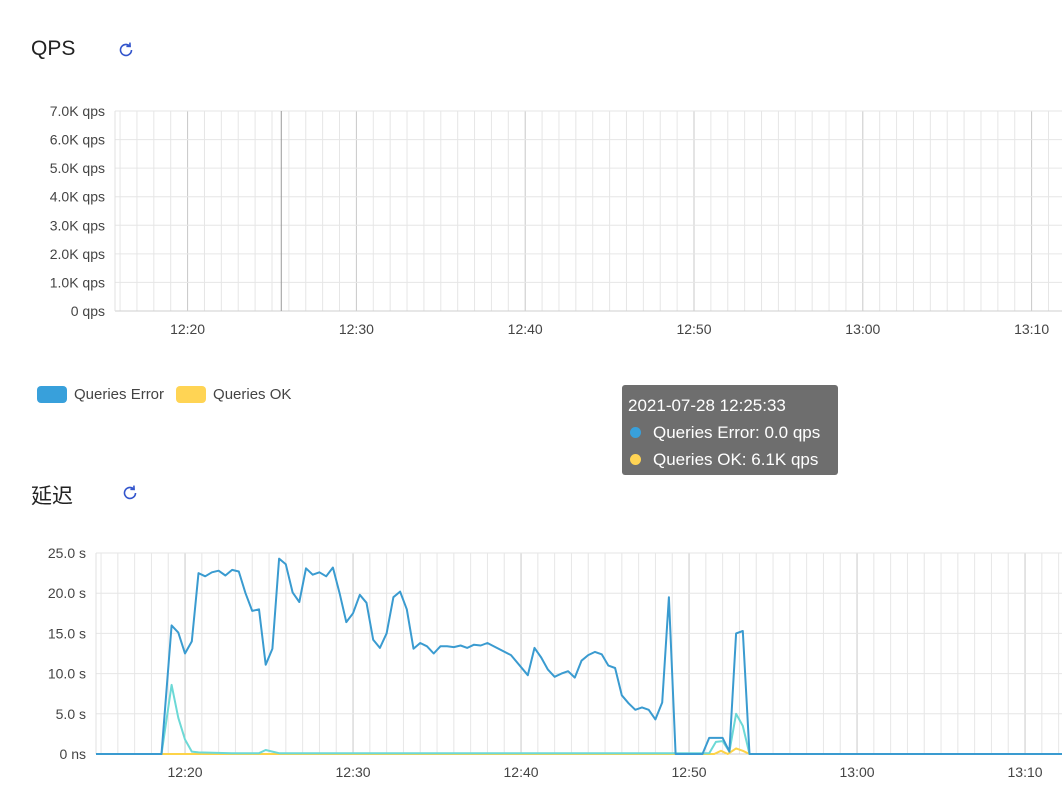 The image size is (1062, 800). What do you see at coordinates (52, 394) in the screenshot?
I see `legend-swatch-queries-error` at bounding box center [52, 394].